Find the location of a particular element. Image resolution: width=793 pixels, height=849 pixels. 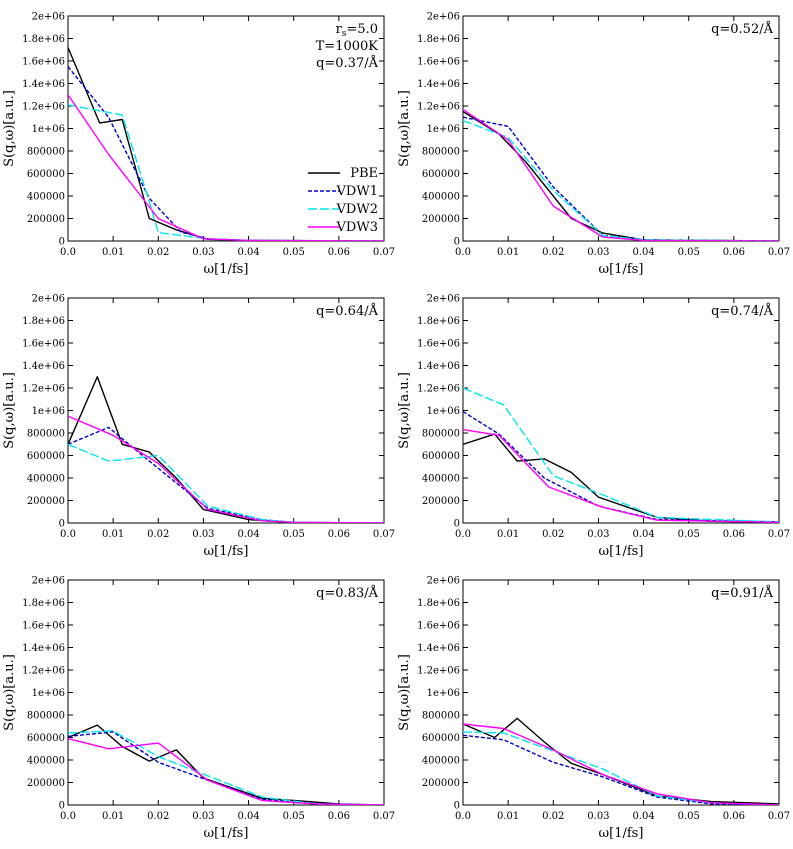

panel-annotation: q=0.74/Å is located at coordinates (742, 311).